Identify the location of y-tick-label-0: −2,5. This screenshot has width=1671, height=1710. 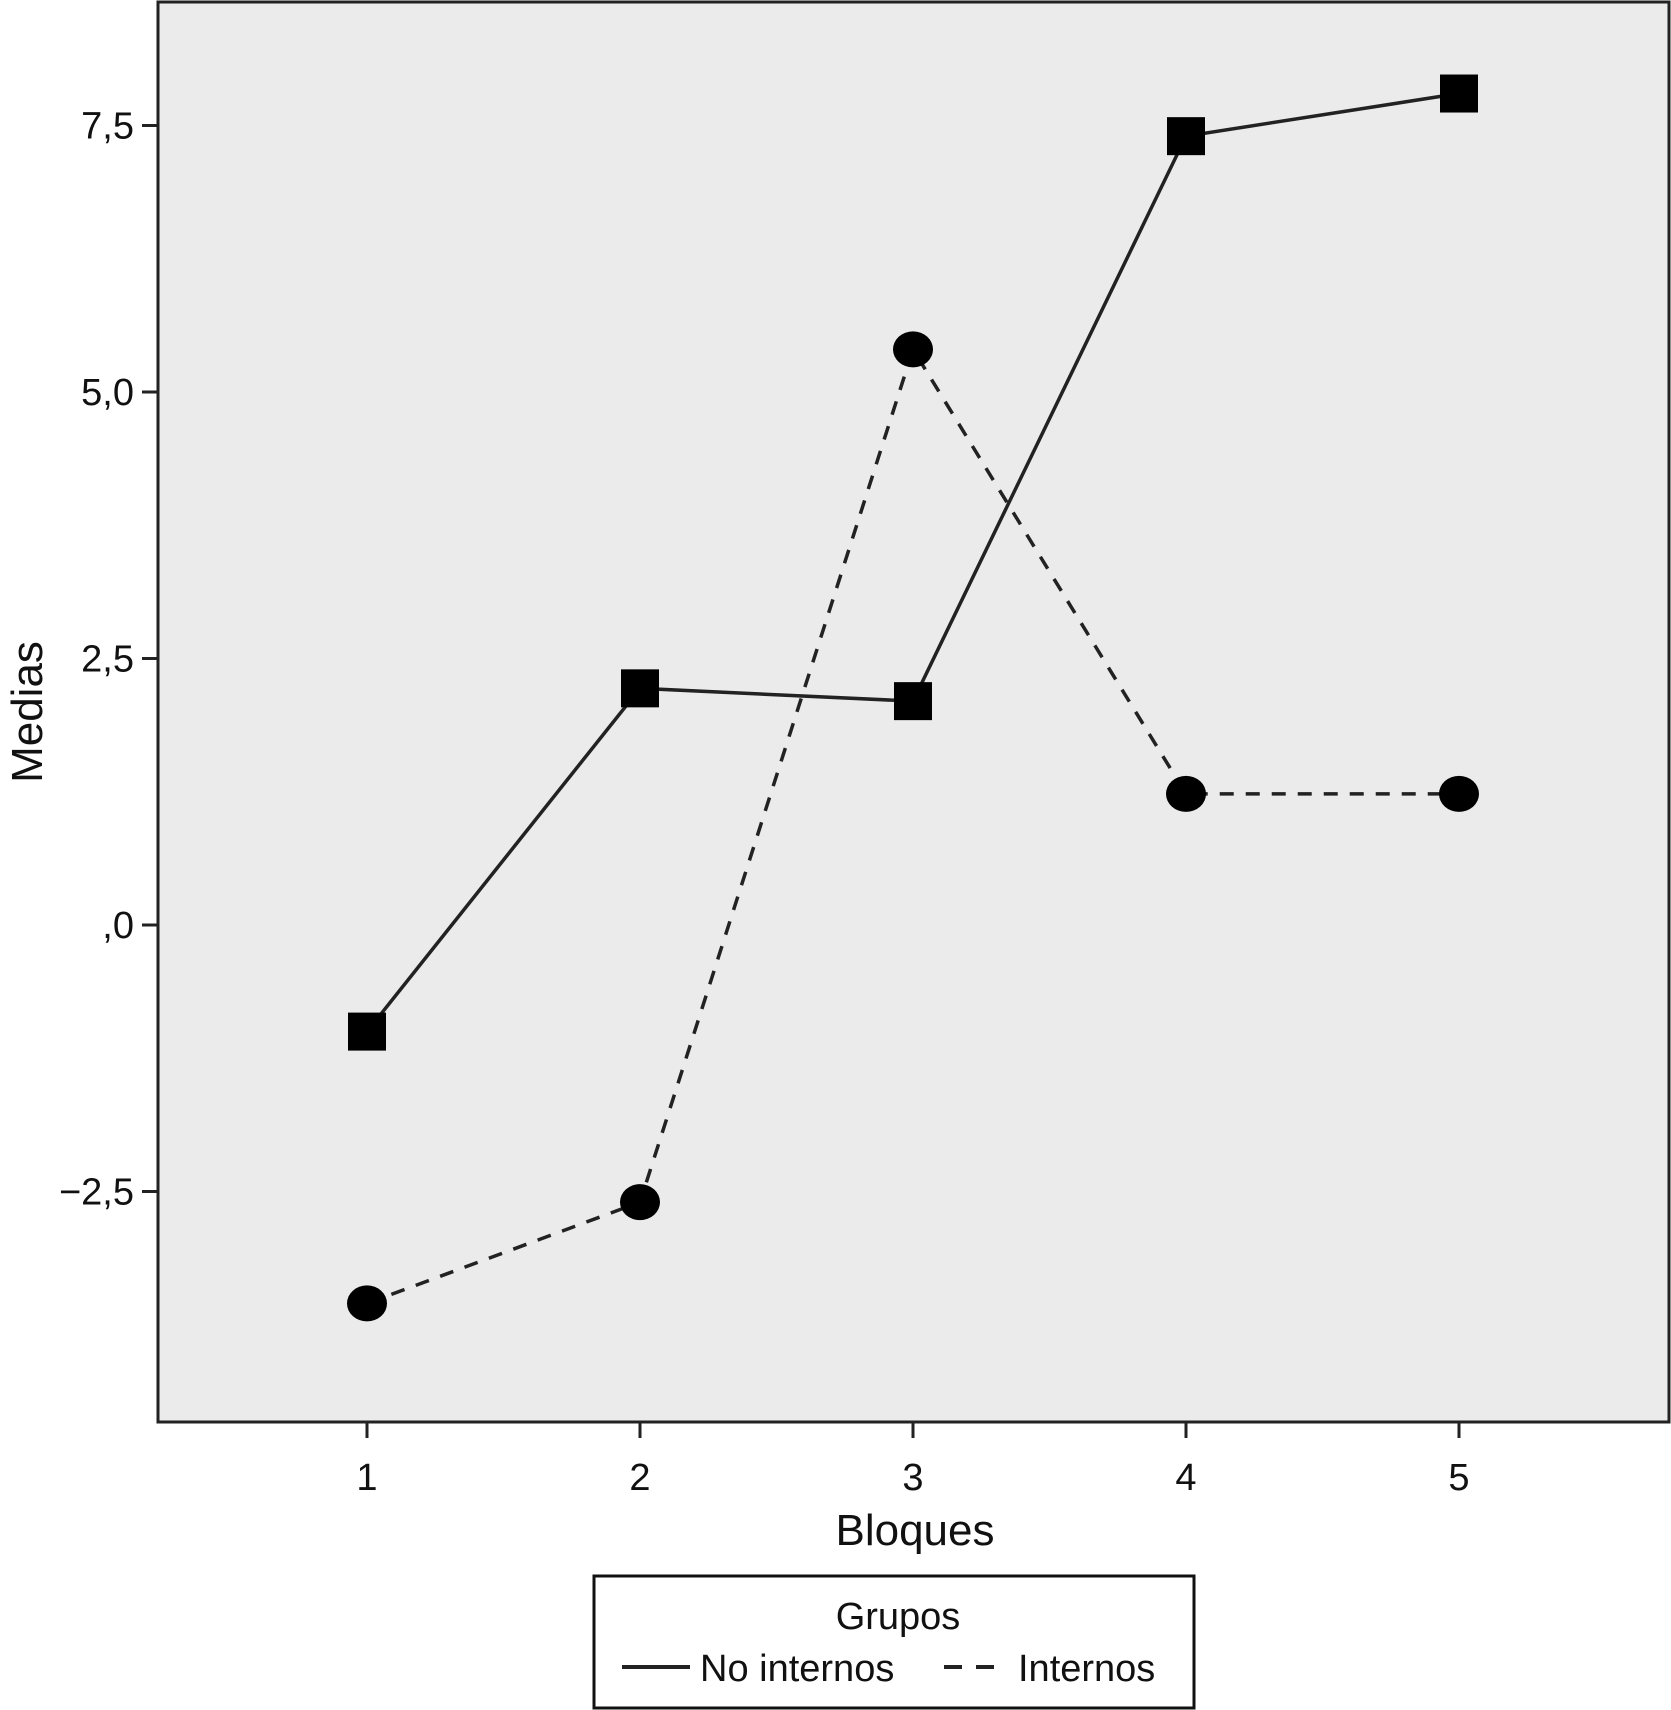
(96, 1193).